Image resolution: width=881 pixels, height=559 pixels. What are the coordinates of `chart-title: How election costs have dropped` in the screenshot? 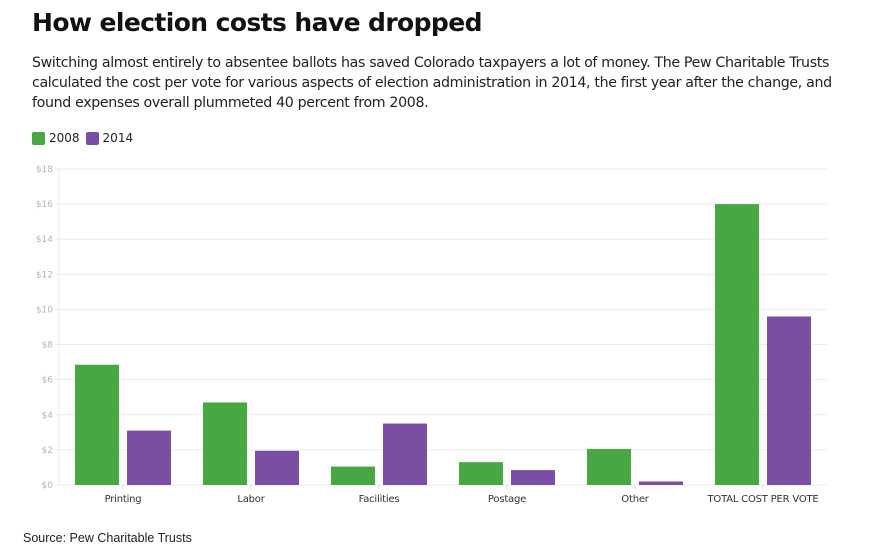 It's located at (257, 22).